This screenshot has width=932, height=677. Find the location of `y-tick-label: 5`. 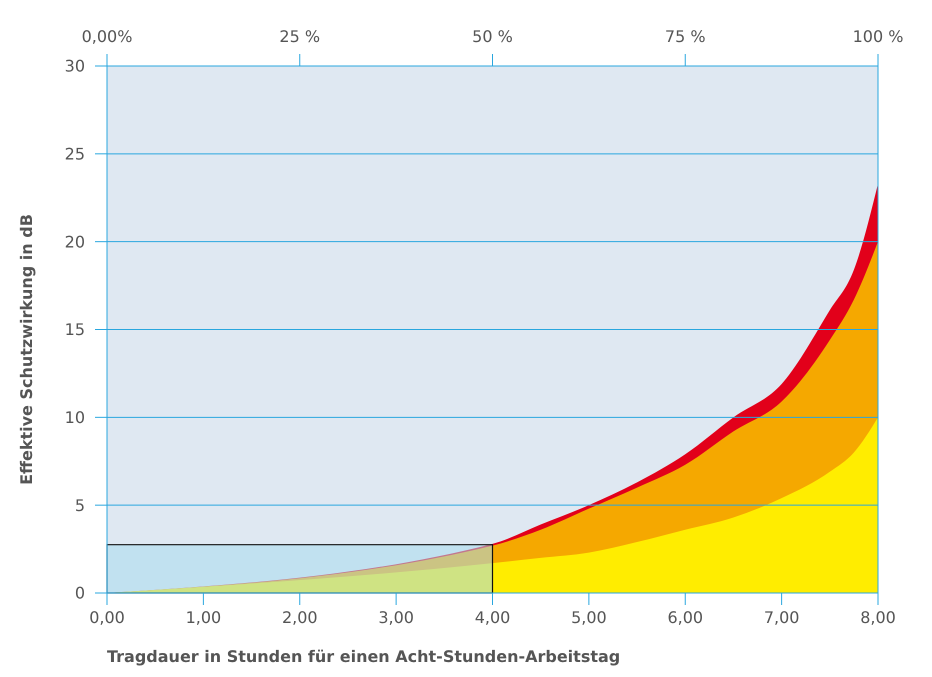

y-tick-label: 5 is located at coordinates (79, 505).